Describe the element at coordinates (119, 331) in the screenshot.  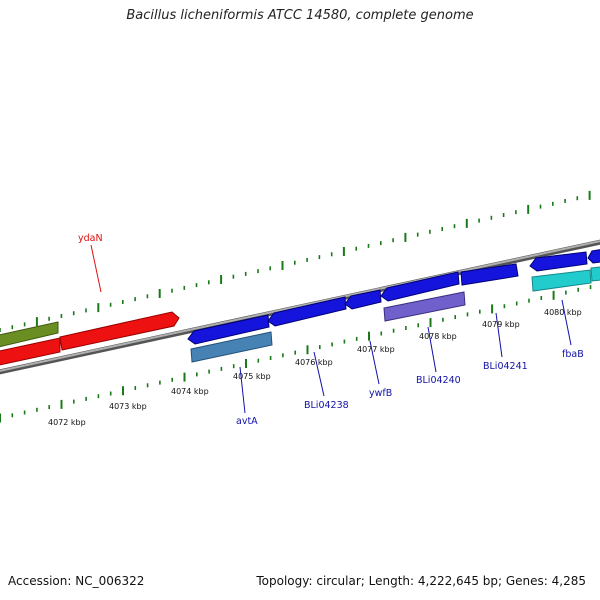
I see `gene-ydaN` at that location.